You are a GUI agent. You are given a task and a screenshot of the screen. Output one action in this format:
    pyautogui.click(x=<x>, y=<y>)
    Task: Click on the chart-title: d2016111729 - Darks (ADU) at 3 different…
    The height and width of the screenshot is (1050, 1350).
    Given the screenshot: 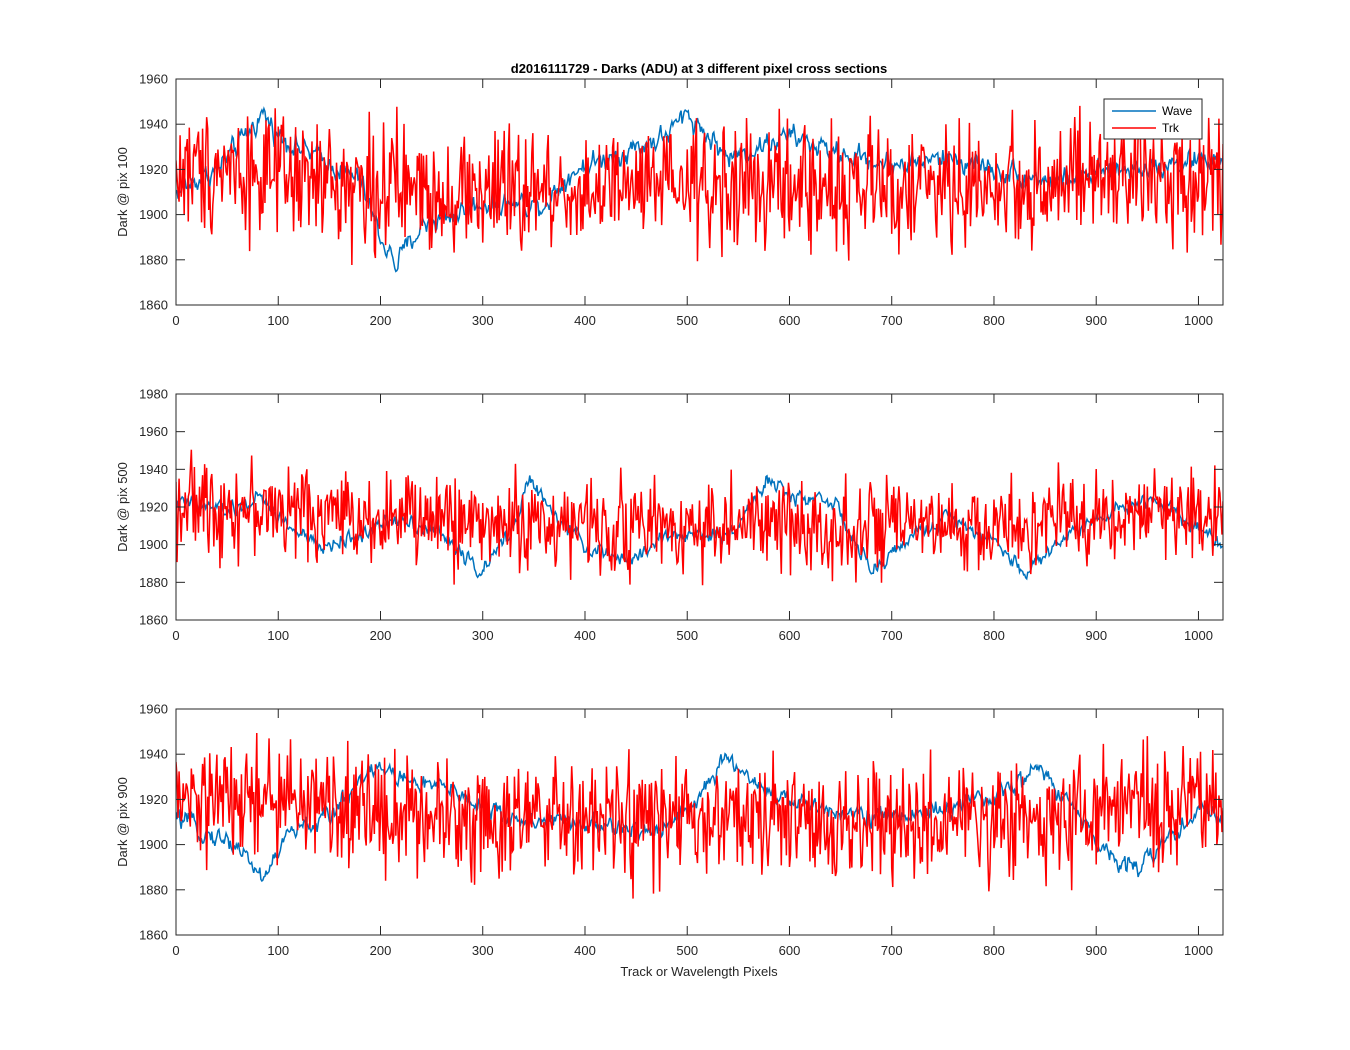 What is the action you would take?
    pyautogui.click(x=699, y=68)
    